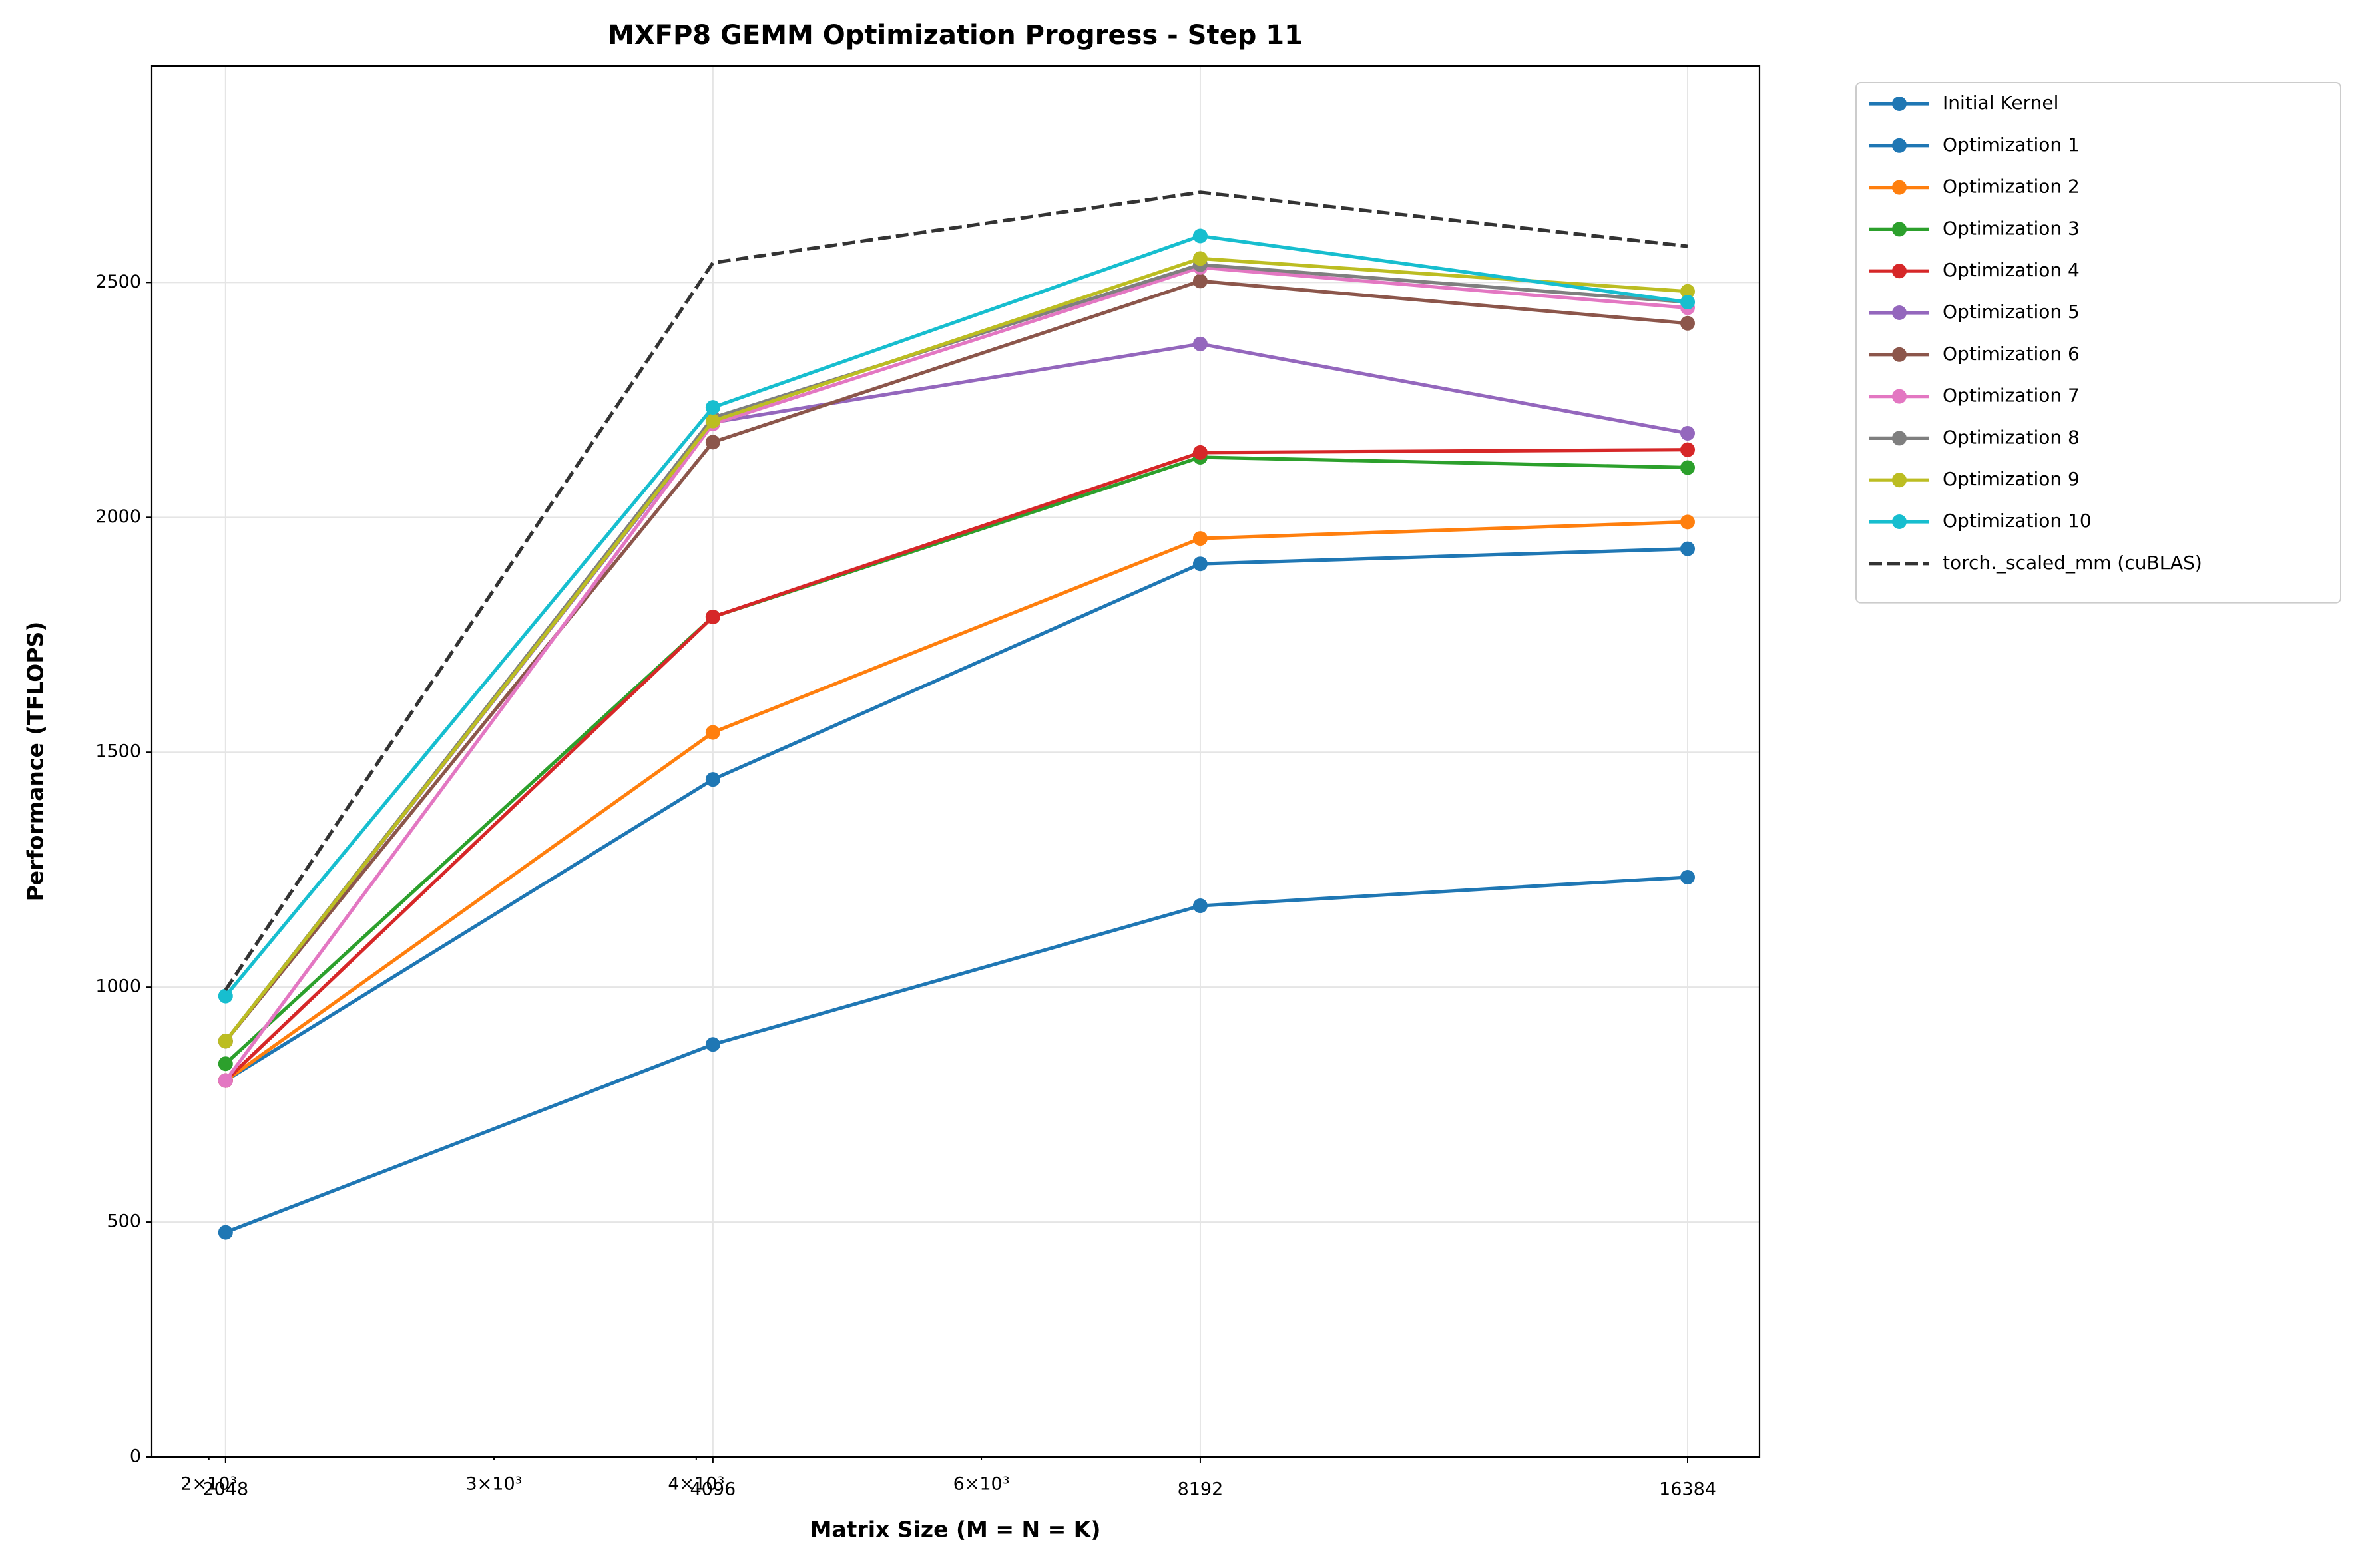 Image resolution: width=2360 pixels, height=1568 pixels. What do you see at coordinates (713, 1489) in the screenshot?
I see `x-tick-label: 4096` at bounding box center [713, 1489].